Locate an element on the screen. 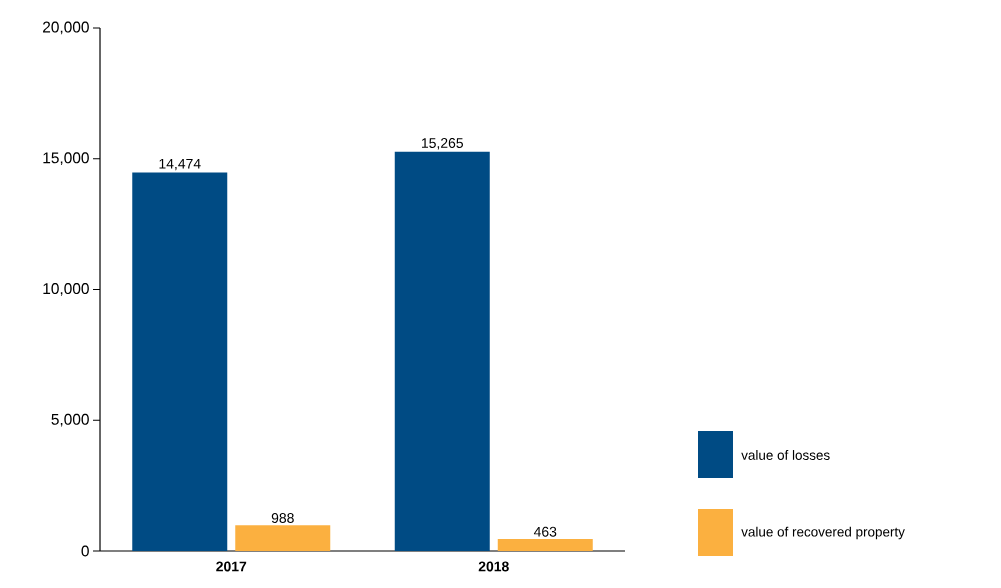 The height and width of the screenshot is (588, 1001). y-tick-label: 10,000 is located at coordinates (66, 289).